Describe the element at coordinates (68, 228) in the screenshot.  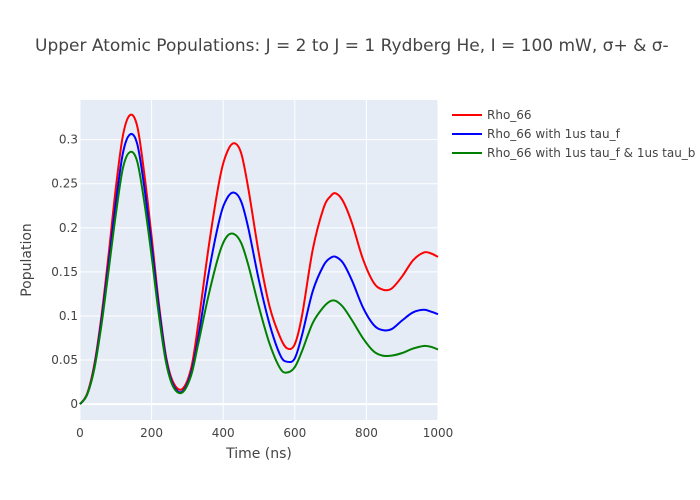
I see `y-tick-label: 0.2` at that location.